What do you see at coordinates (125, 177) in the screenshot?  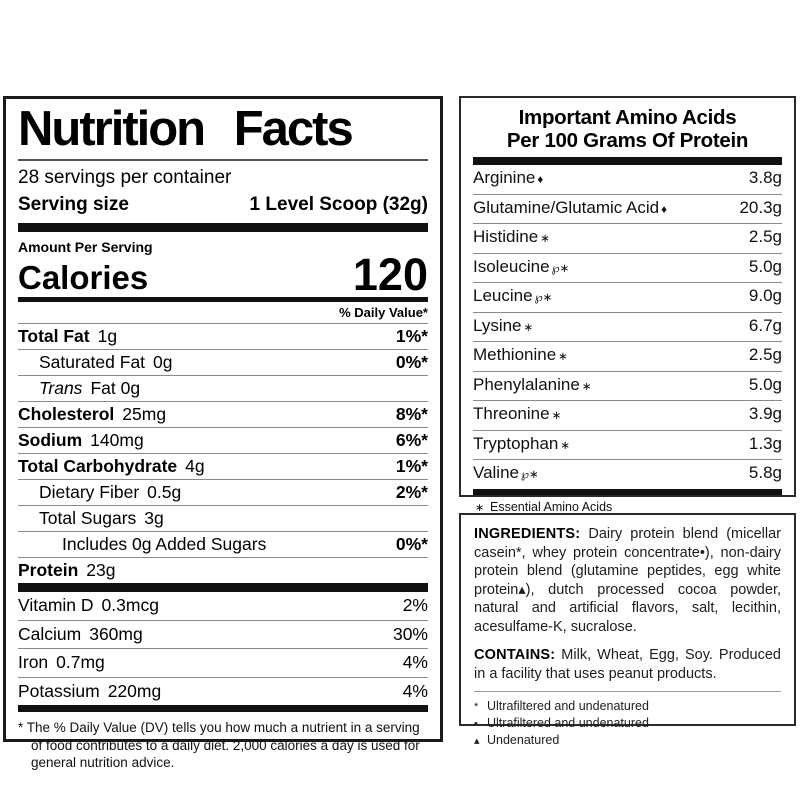 I see `servings-per-container: 28 servings per container` at bounding box center [125, 177].